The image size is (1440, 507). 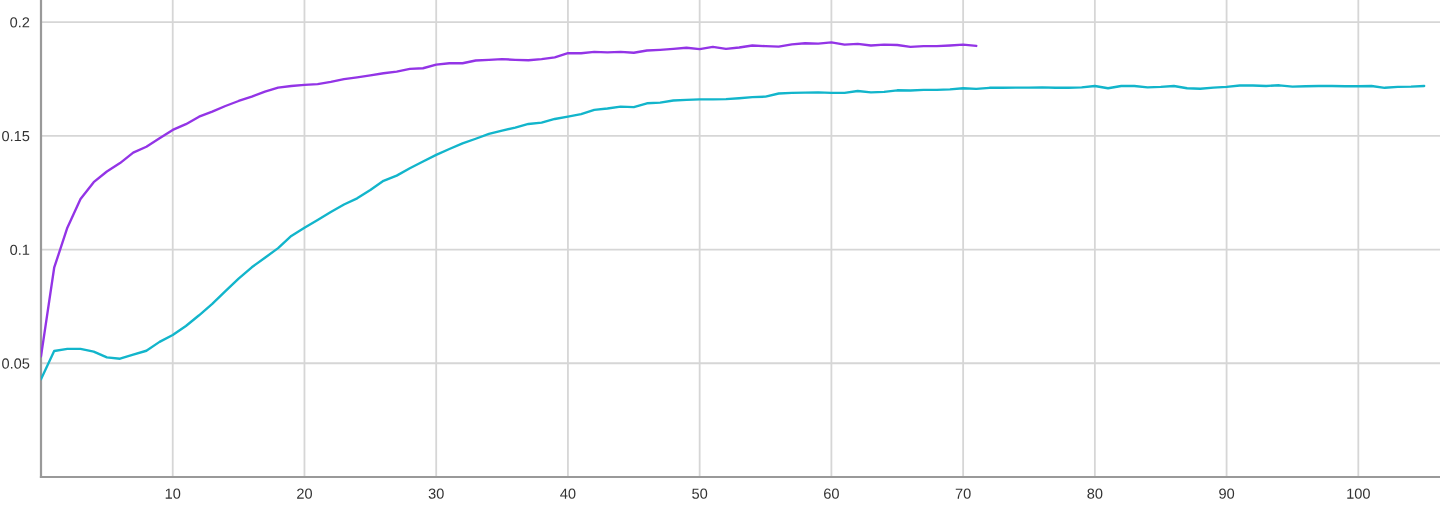 I want to click on x-tick-label: 10, so click(x=173, y=493).